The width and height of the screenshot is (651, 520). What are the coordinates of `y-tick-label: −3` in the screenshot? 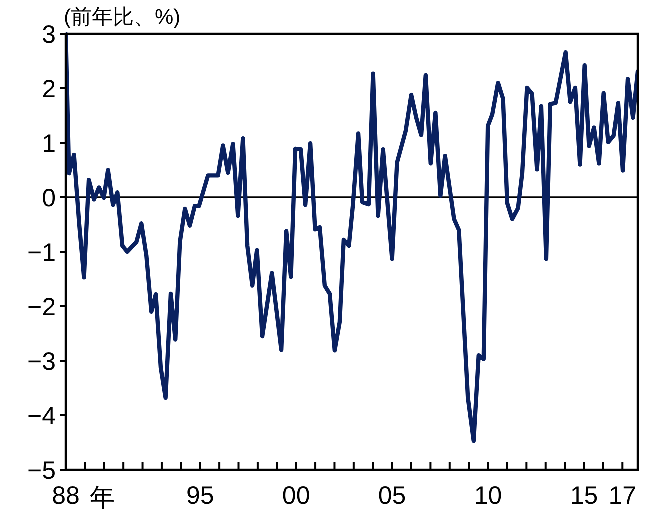 It's located at (41, 362).